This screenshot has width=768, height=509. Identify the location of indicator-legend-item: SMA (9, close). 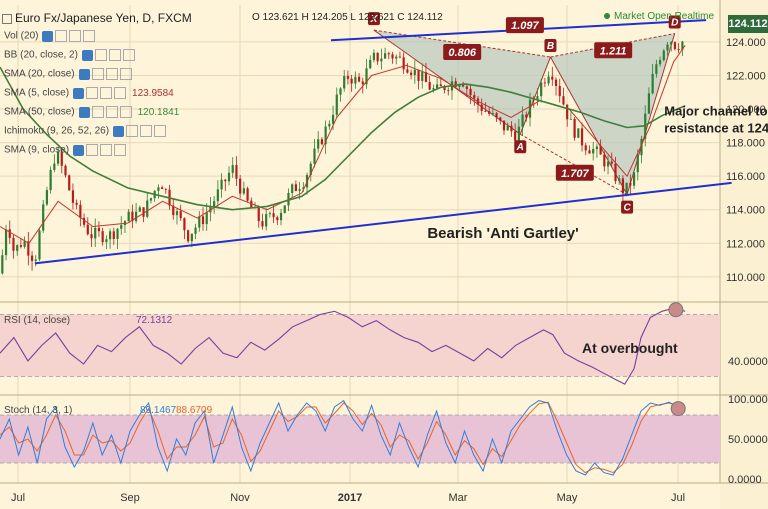
(65, 150).